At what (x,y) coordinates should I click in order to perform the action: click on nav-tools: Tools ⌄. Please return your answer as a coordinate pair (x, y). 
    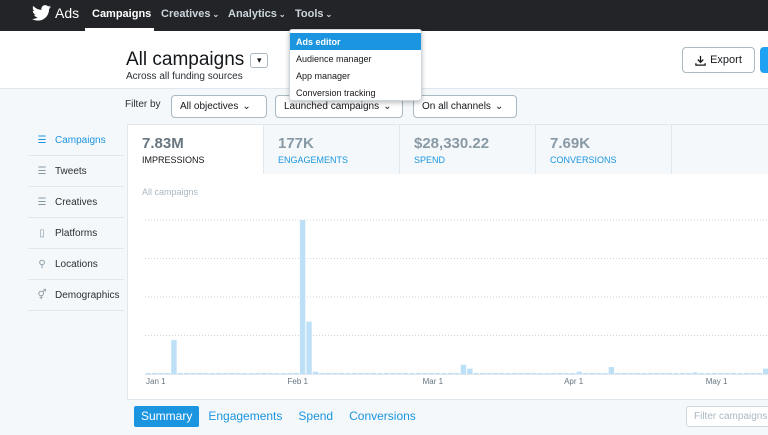
    Looking at the image, I should click on (313, 14).